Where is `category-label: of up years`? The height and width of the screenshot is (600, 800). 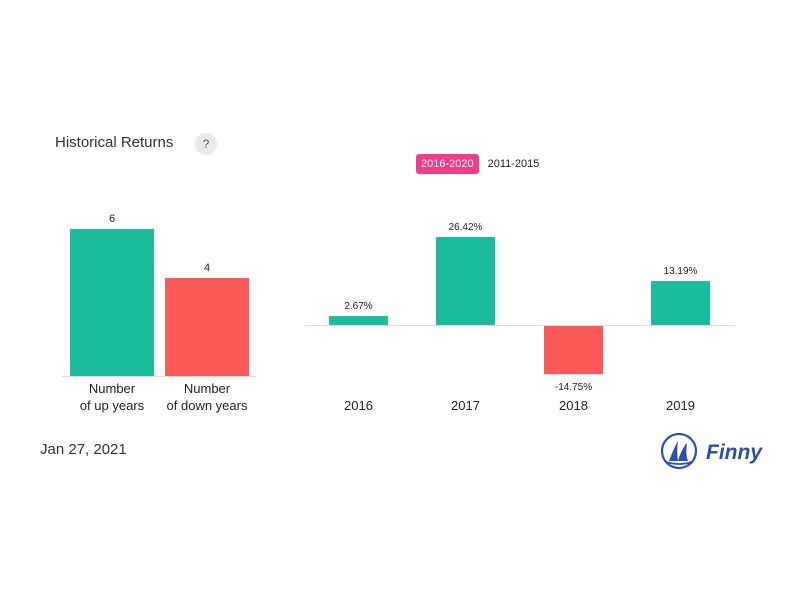
category-label: of up years is located at coordinates (112, 405).